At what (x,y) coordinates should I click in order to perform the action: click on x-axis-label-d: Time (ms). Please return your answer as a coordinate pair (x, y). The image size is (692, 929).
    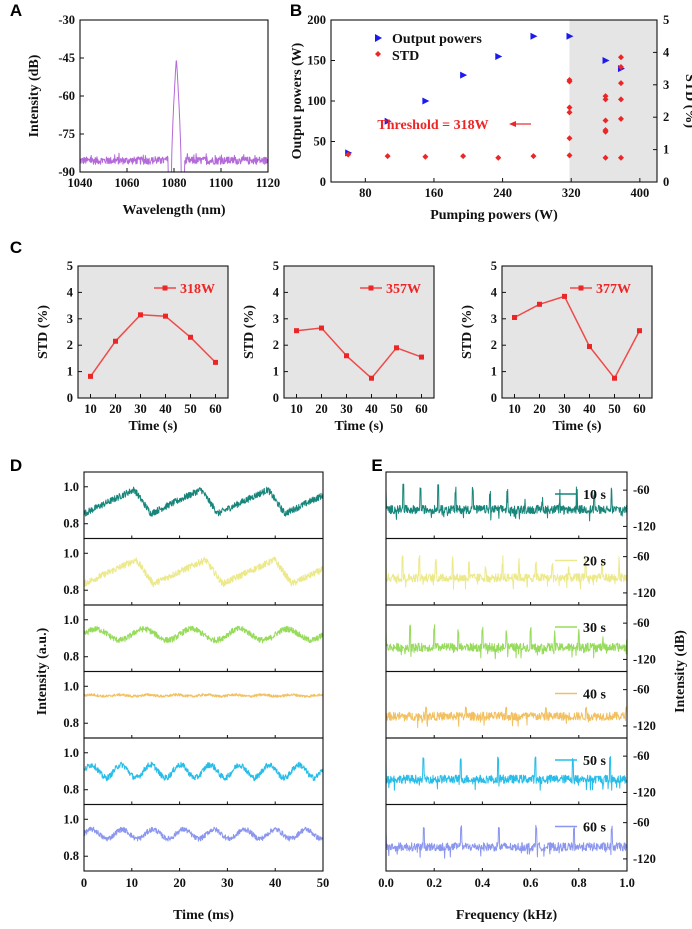
    Looking at the image, I should click on (203, 915).